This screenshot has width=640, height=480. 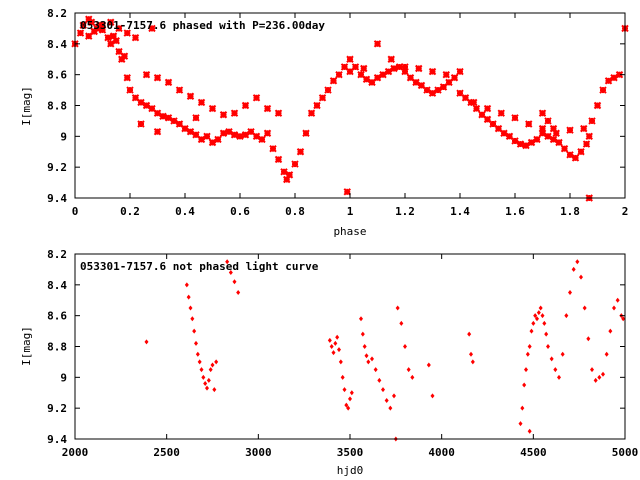 I want to click on phased-y-tick-label: 8.8, so click(x=57, y=106).